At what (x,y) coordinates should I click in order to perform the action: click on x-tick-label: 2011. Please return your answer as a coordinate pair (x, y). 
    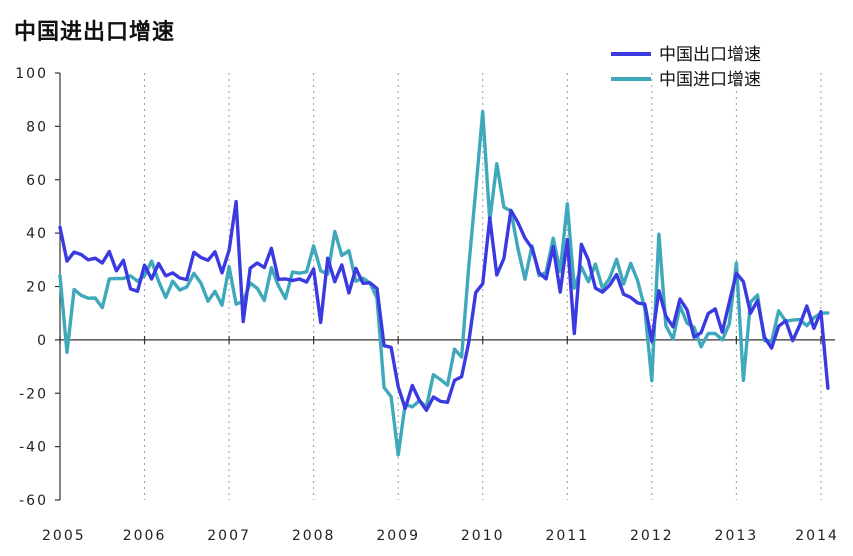
    Looking at the image, I should click on (567, 536).